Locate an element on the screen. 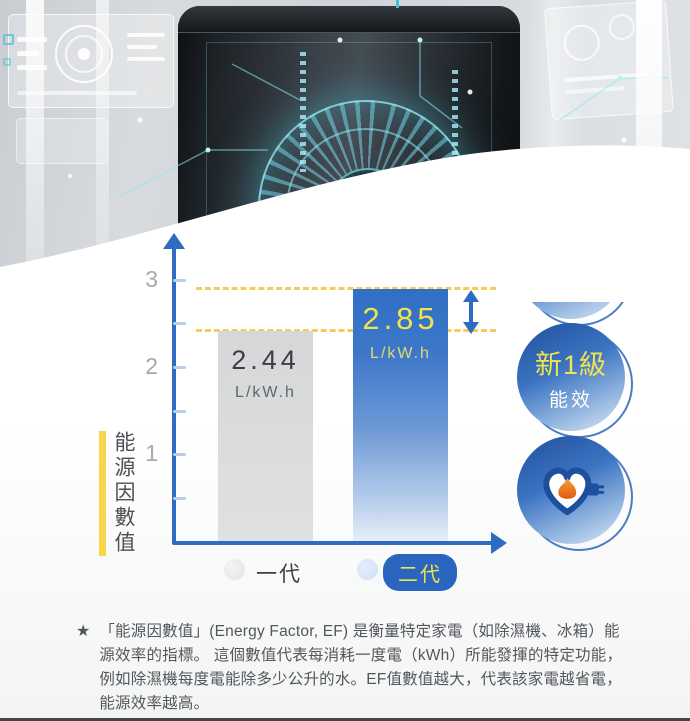  legend-dot-gen2 is located at coordinates (367, 569).